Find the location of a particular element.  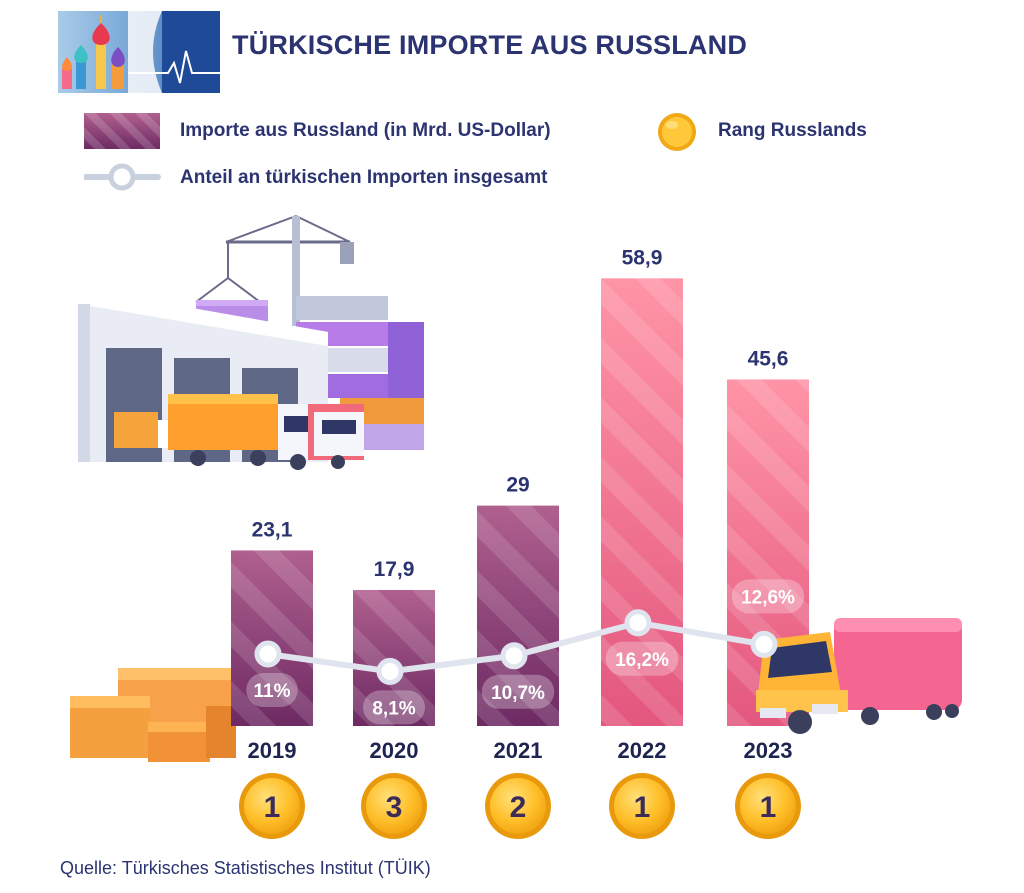

legend-markers is located at coordinates (122, 152).